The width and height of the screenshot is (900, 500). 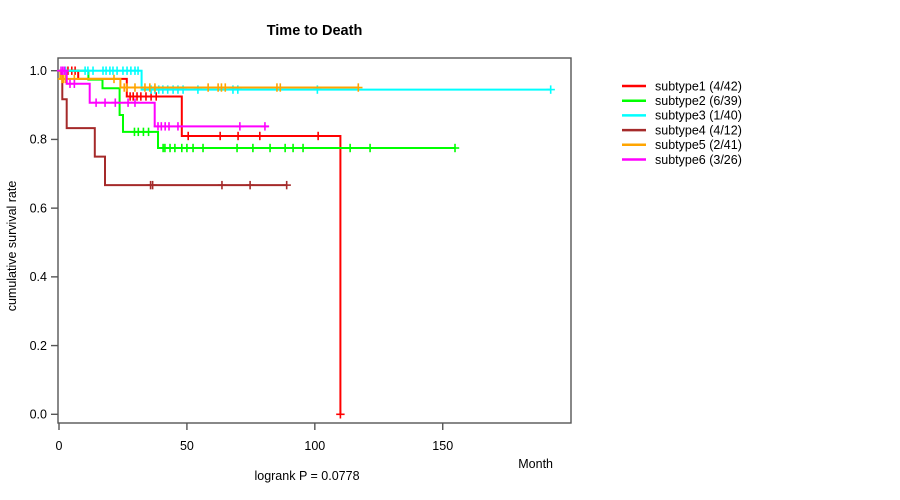 I want to click on x-tick-label: 150, so click(x=442, y=446).